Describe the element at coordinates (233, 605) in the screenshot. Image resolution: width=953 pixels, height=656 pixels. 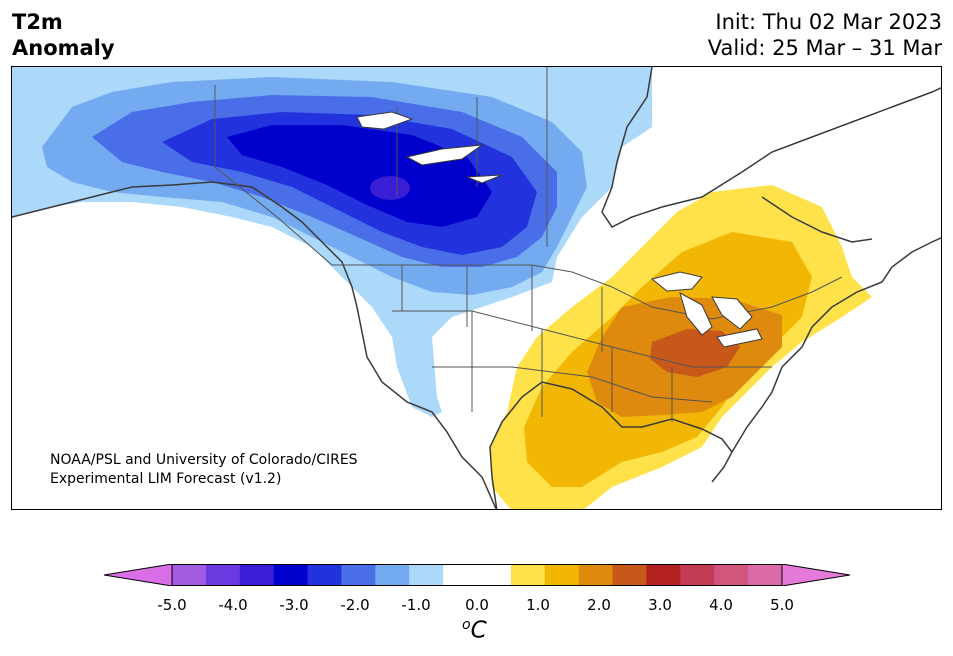
I see `colorbar-tick-label: -4.0` at that location.